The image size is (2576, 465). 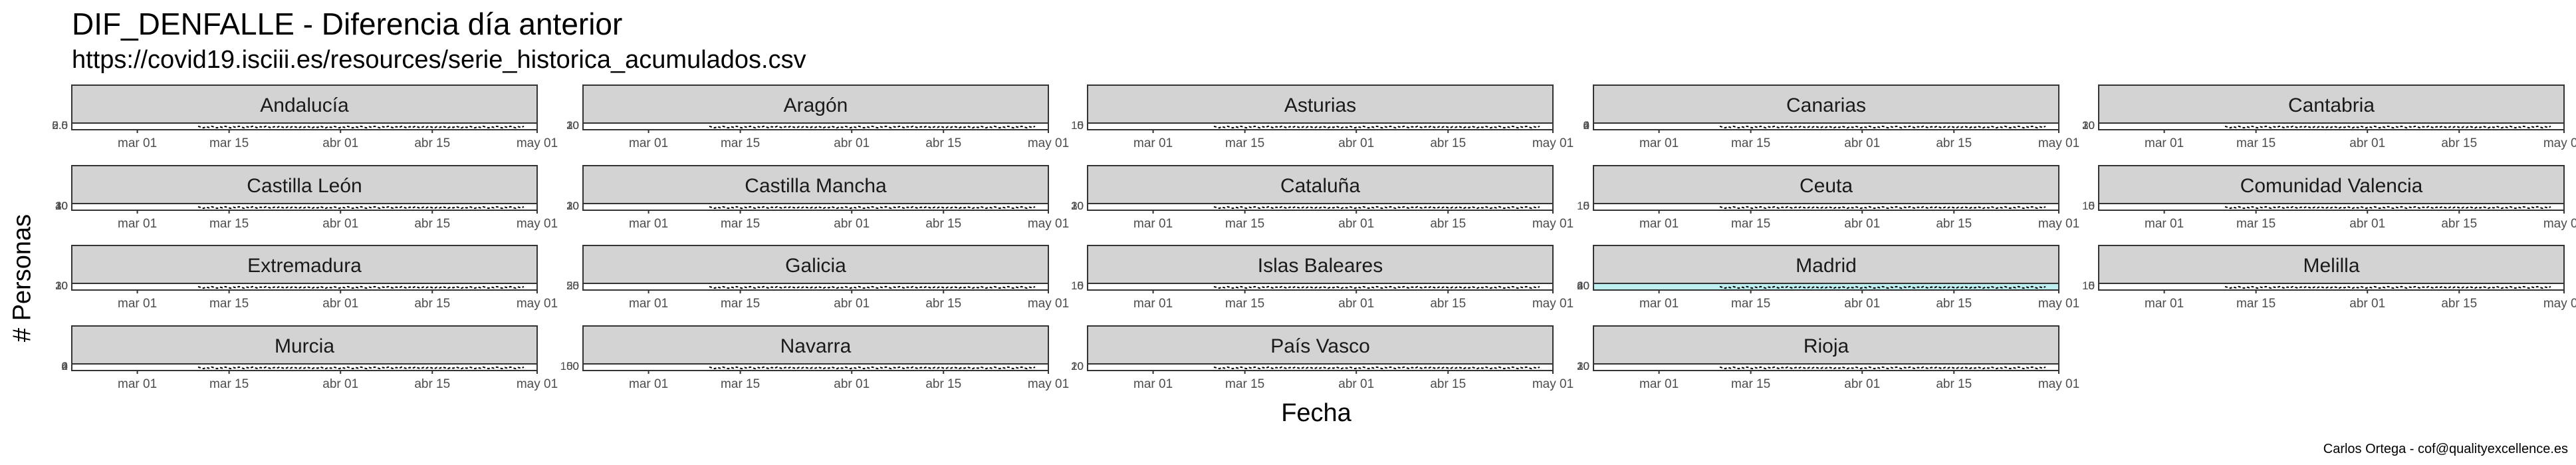 I want to click on facet-label: Extremadura, so click(x=304, y=266).